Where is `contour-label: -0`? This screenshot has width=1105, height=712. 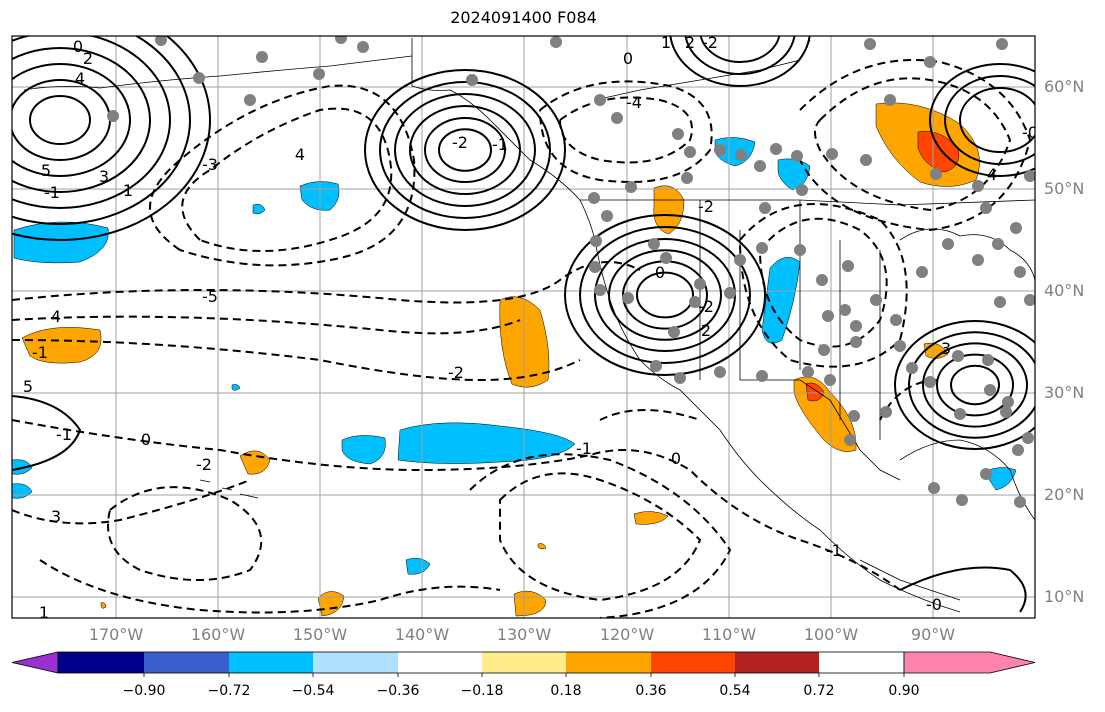 contour-label: -0 is located at coordinates (934, 604).